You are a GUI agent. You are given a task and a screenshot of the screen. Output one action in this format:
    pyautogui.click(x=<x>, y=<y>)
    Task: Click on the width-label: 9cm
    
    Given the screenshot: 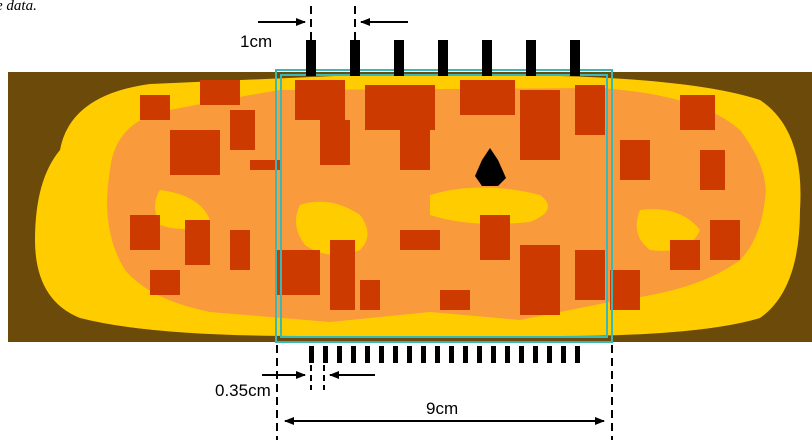 What is the action you would take?
    pyautogui.click(x=442, y=408)
    